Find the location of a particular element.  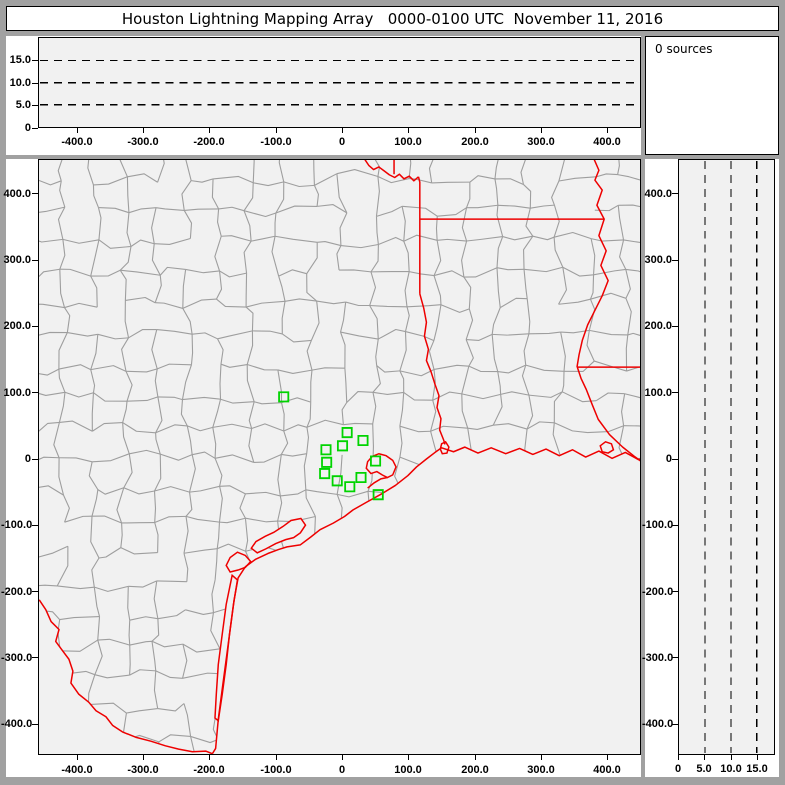

ns-altitude-plot-area is located at coordinates (726, 457).